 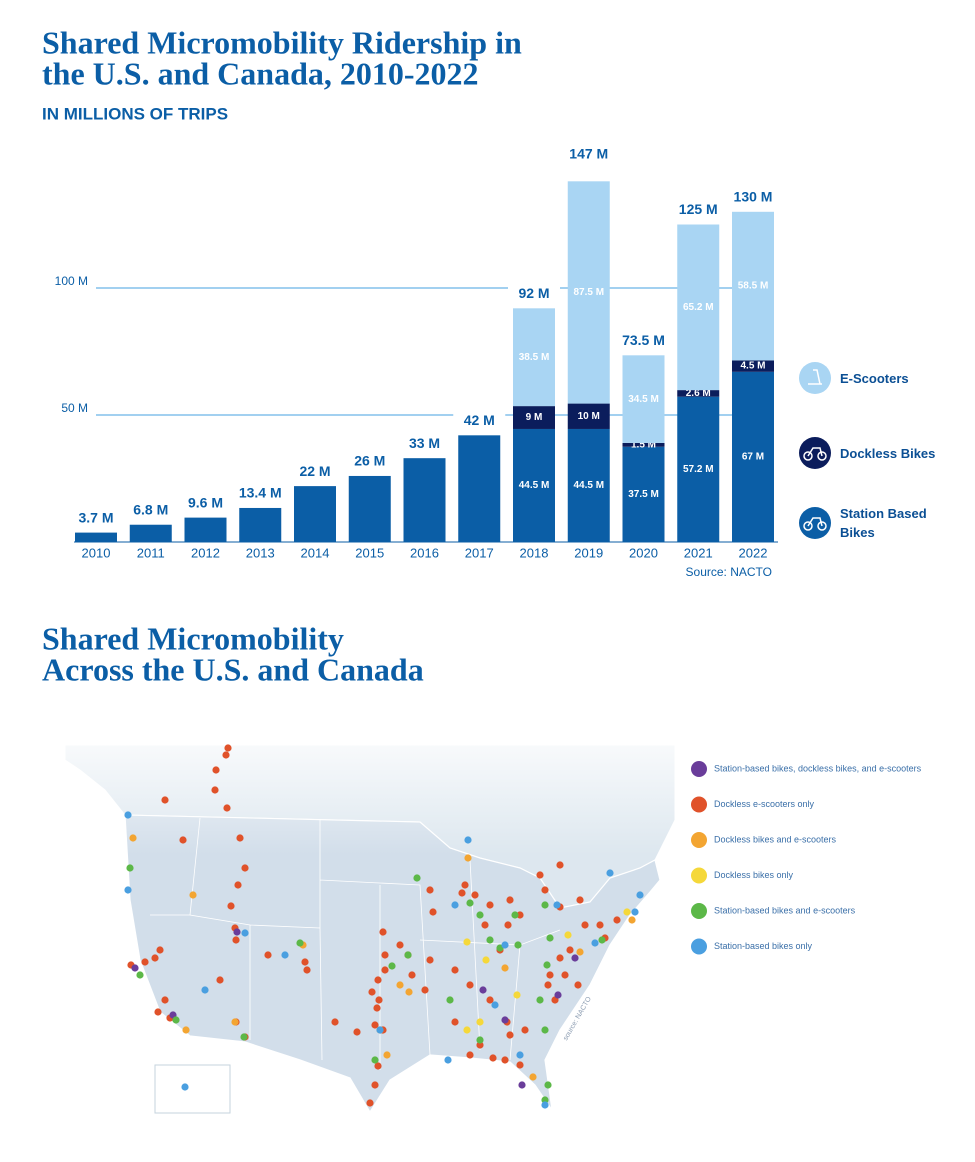 What do you see at coordinates (643, 340) in the screenshot?
I see `total-label: 73.5 M` at bounding box center [643, 340].